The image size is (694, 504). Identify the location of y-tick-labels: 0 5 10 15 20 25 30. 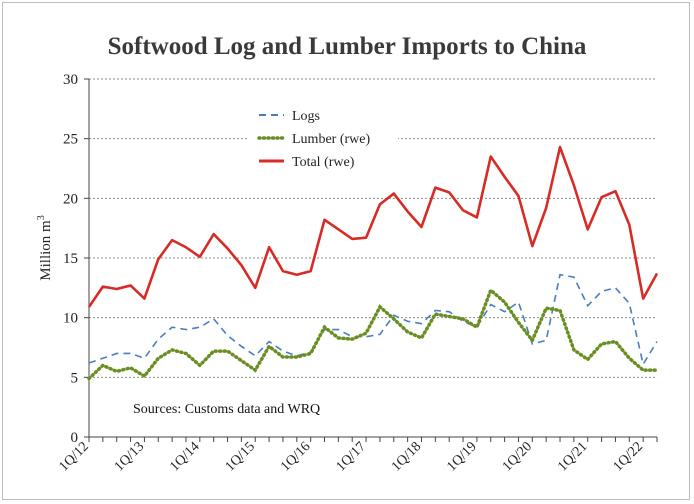
(70, 259).